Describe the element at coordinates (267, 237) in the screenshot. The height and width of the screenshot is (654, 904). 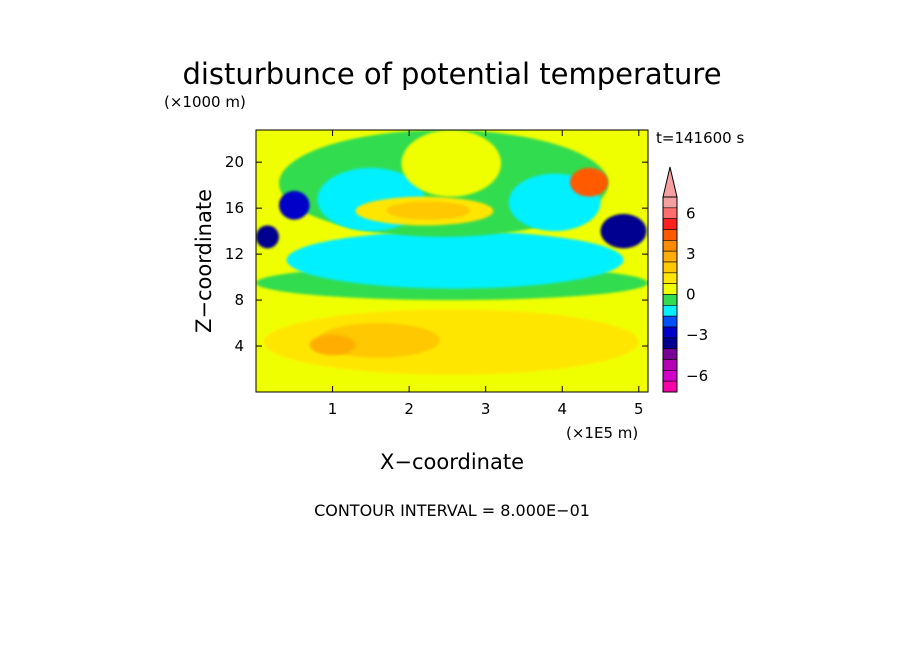
I see `contour-region-left-cold-jet` at that location.